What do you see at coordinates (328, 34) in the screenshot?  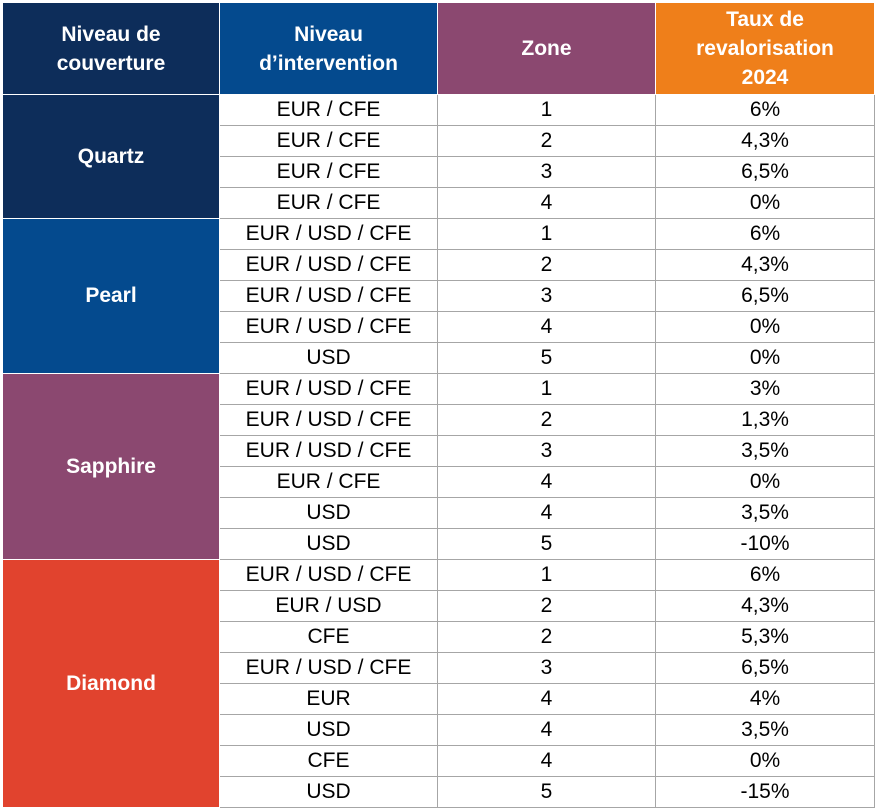 I see `header-intervention-line-1: Niveau` at bounding box center [328, 34].